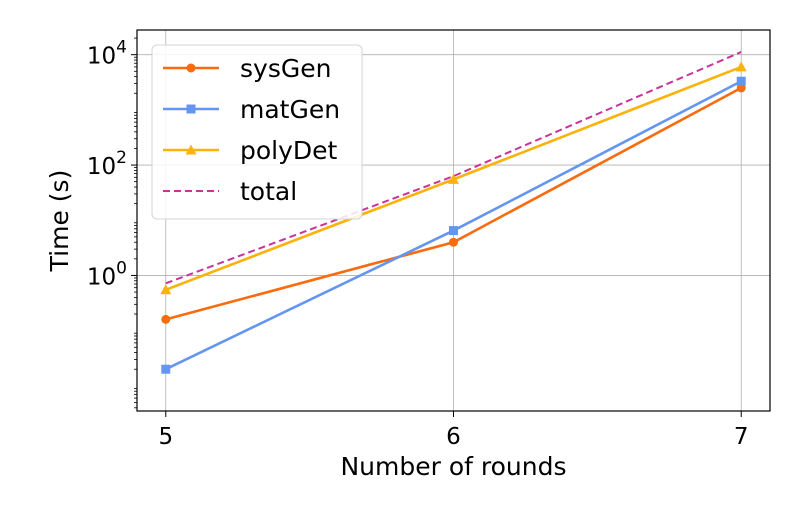 Image resolution: width=800 pixels, height=512 pixels. Describe the element at coordinates (112, 223) in the screenshot. I see `y-axis-ticks: 10⁰ 10² 10⁴` at that location.